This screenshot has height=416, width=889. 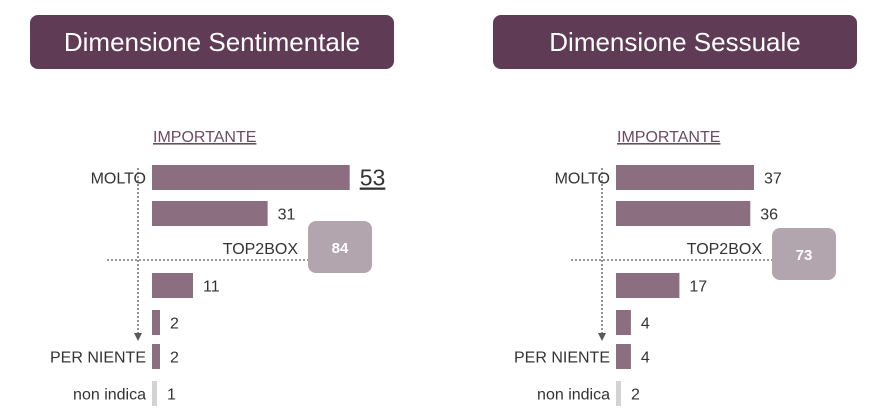 I want to click on data-label: 17, so click(x=698, y=287).